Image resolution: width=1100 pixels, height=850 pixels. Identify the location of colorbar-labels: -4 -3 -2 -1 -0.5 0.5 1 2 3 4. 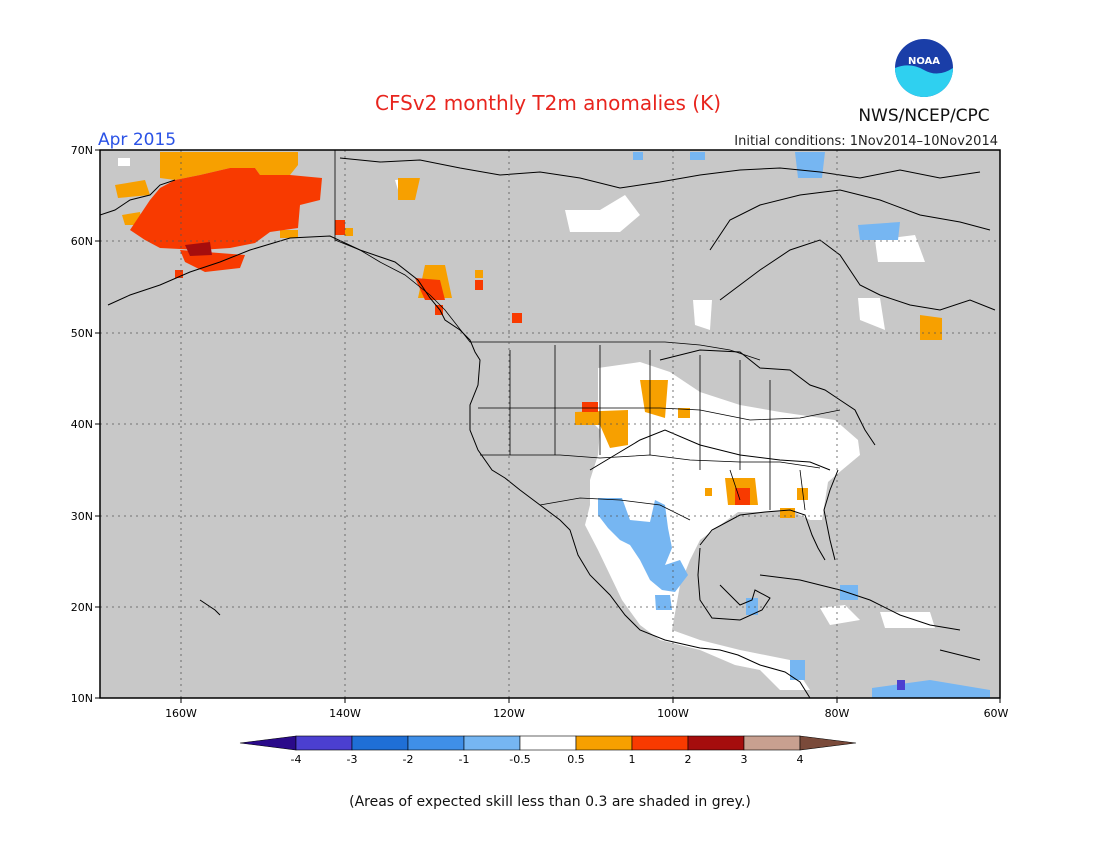
(547, 759).